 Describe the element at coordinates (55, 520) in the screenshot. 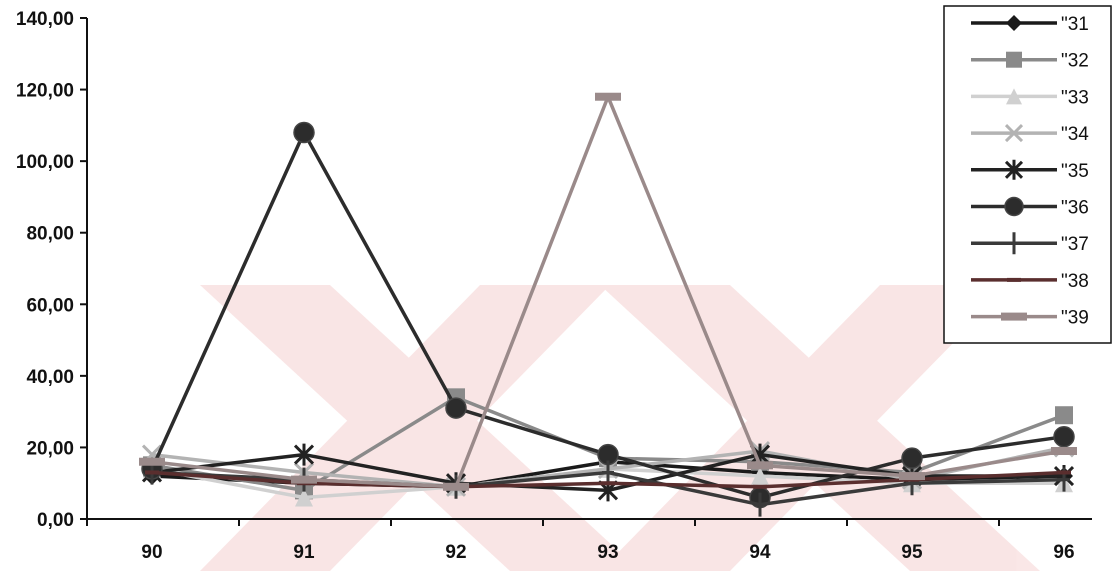

I see `y-tick-label: 0,00` at that location.